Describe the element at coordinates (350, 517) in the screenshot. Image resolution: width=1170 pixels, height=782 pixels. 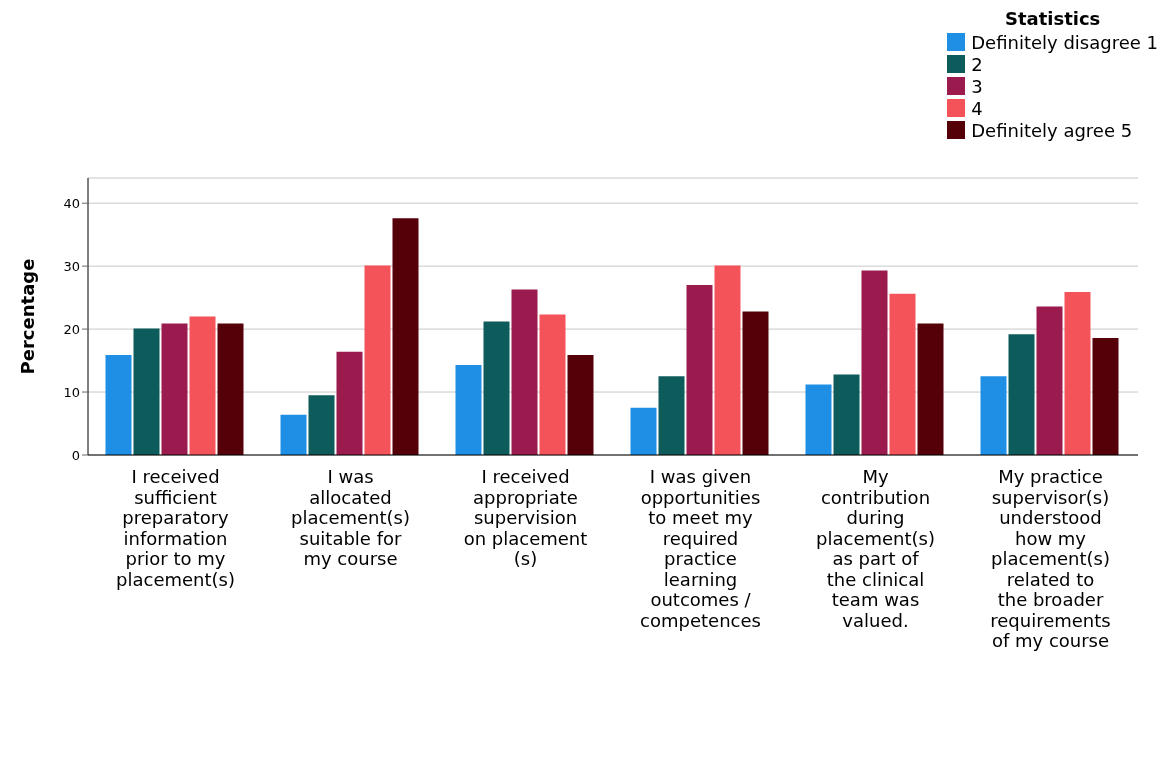
I see `x-tick-label: I was allocated placement(s) suitable for my course` at that location.